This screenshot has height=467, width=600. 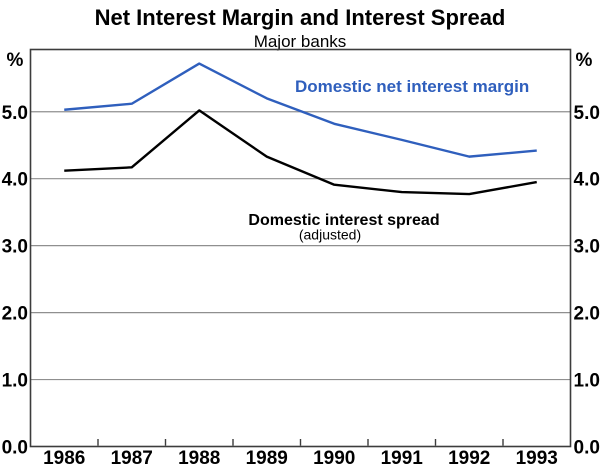 I want to click on series-label-interest-spread: Domestic interest spread, so click(x=343, y=220).